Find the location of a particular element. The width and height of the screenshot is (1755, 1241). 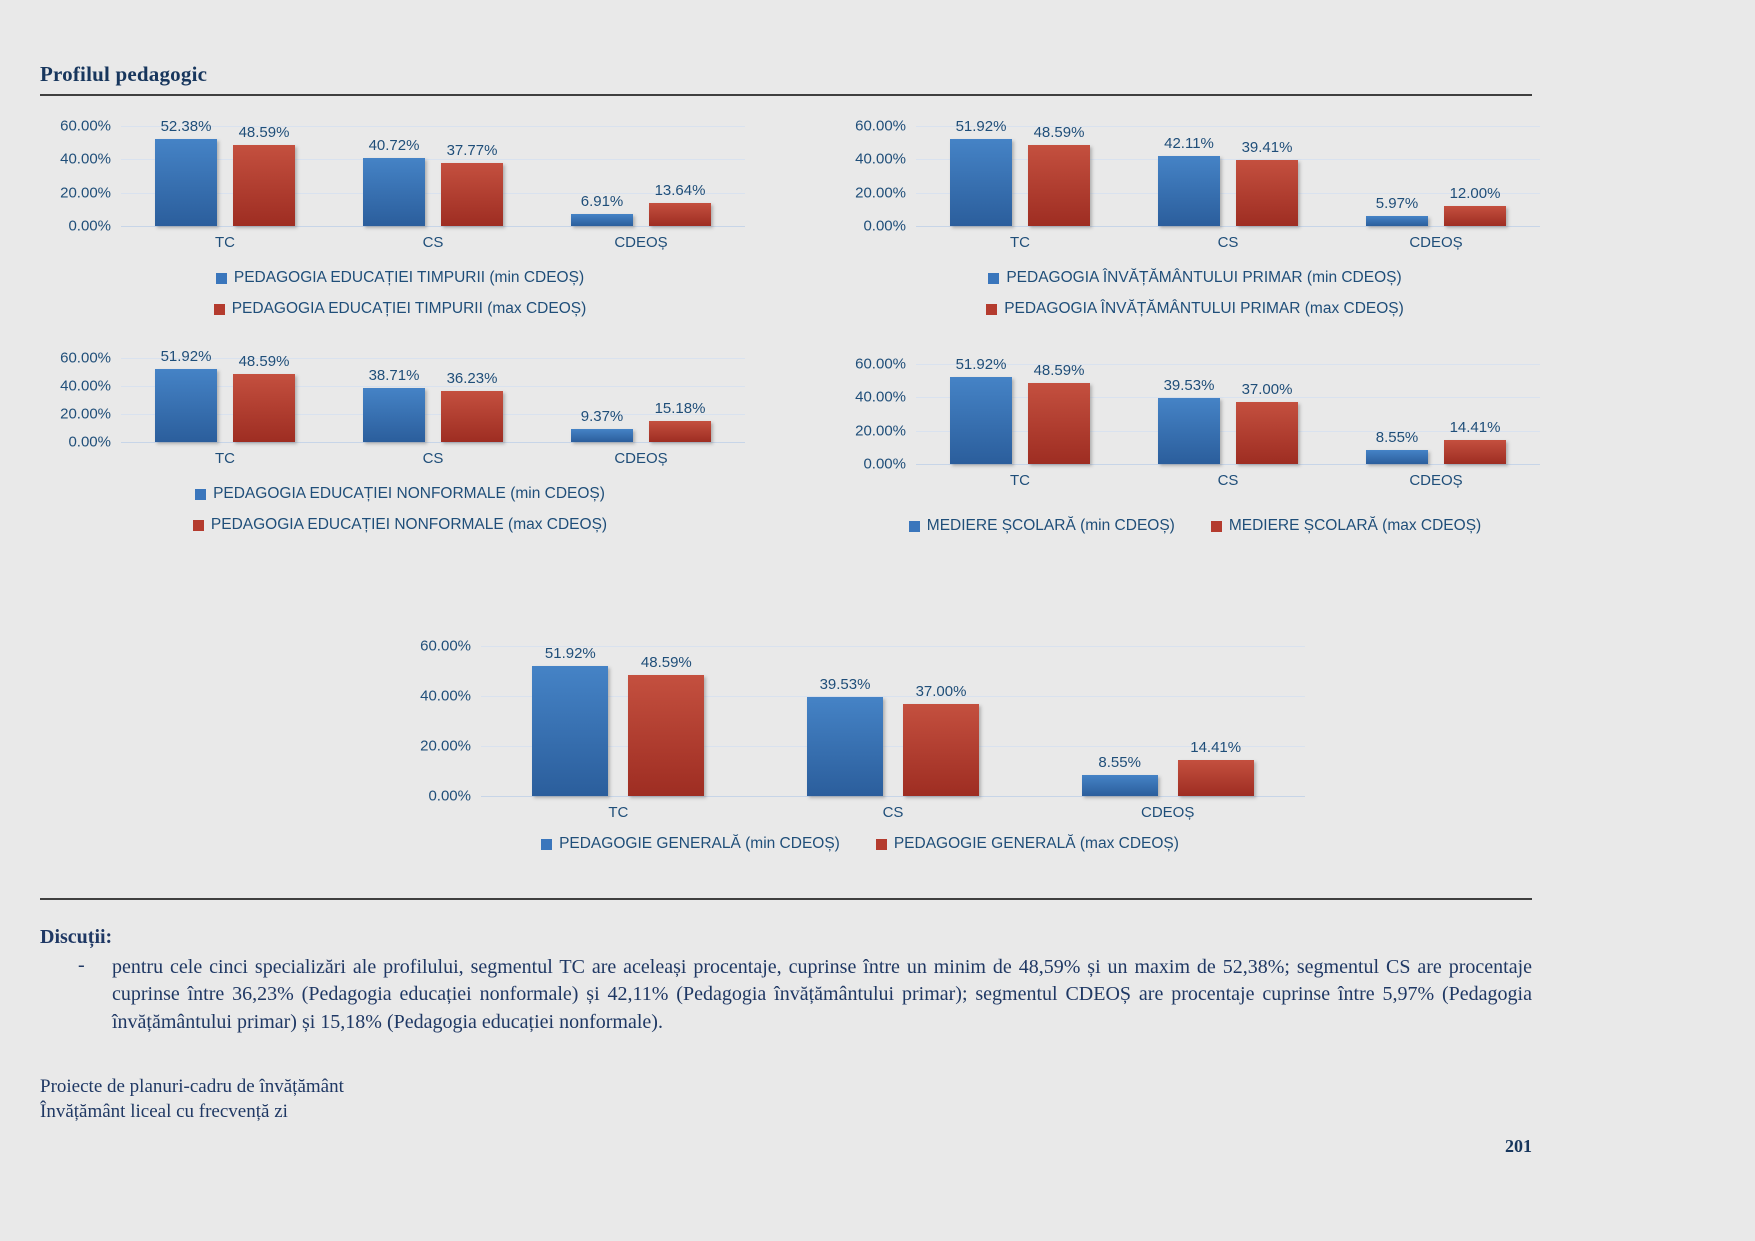

category-label: CDEOȘ is located at coordinates (1436, 480).